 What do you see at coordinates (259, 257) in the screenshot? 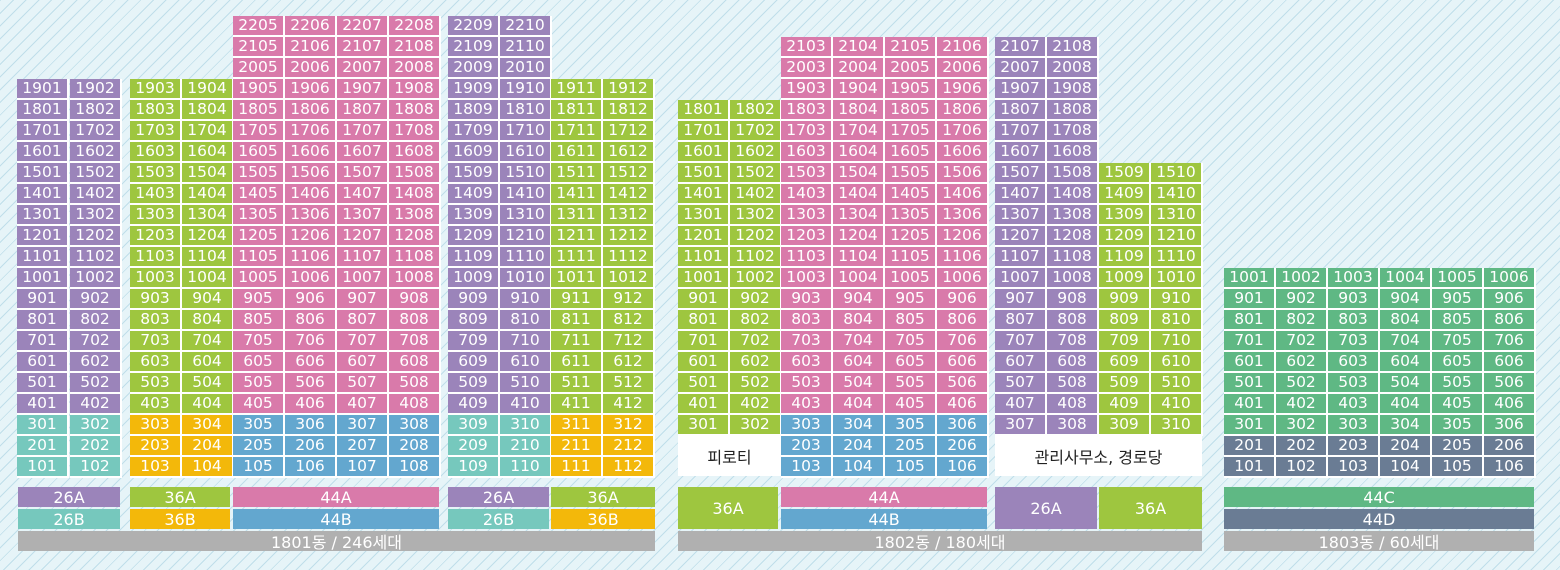
I see `unit-cell: 1105` at bounding box center [259, 257].